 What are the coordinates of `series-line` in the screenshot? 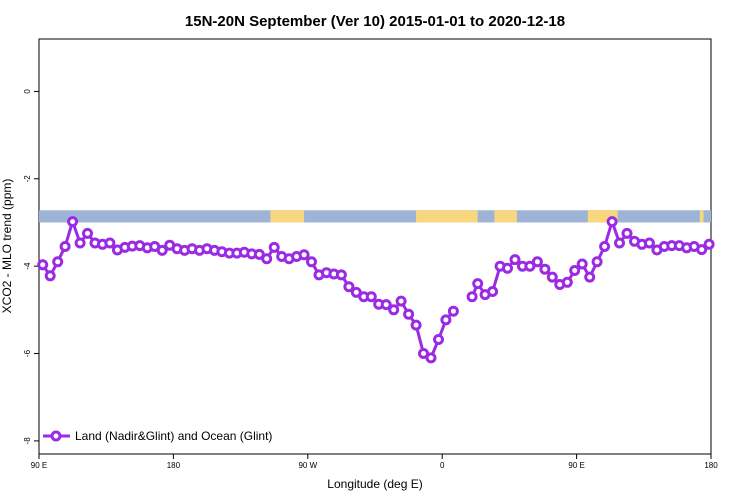 It's located at (590, 259).